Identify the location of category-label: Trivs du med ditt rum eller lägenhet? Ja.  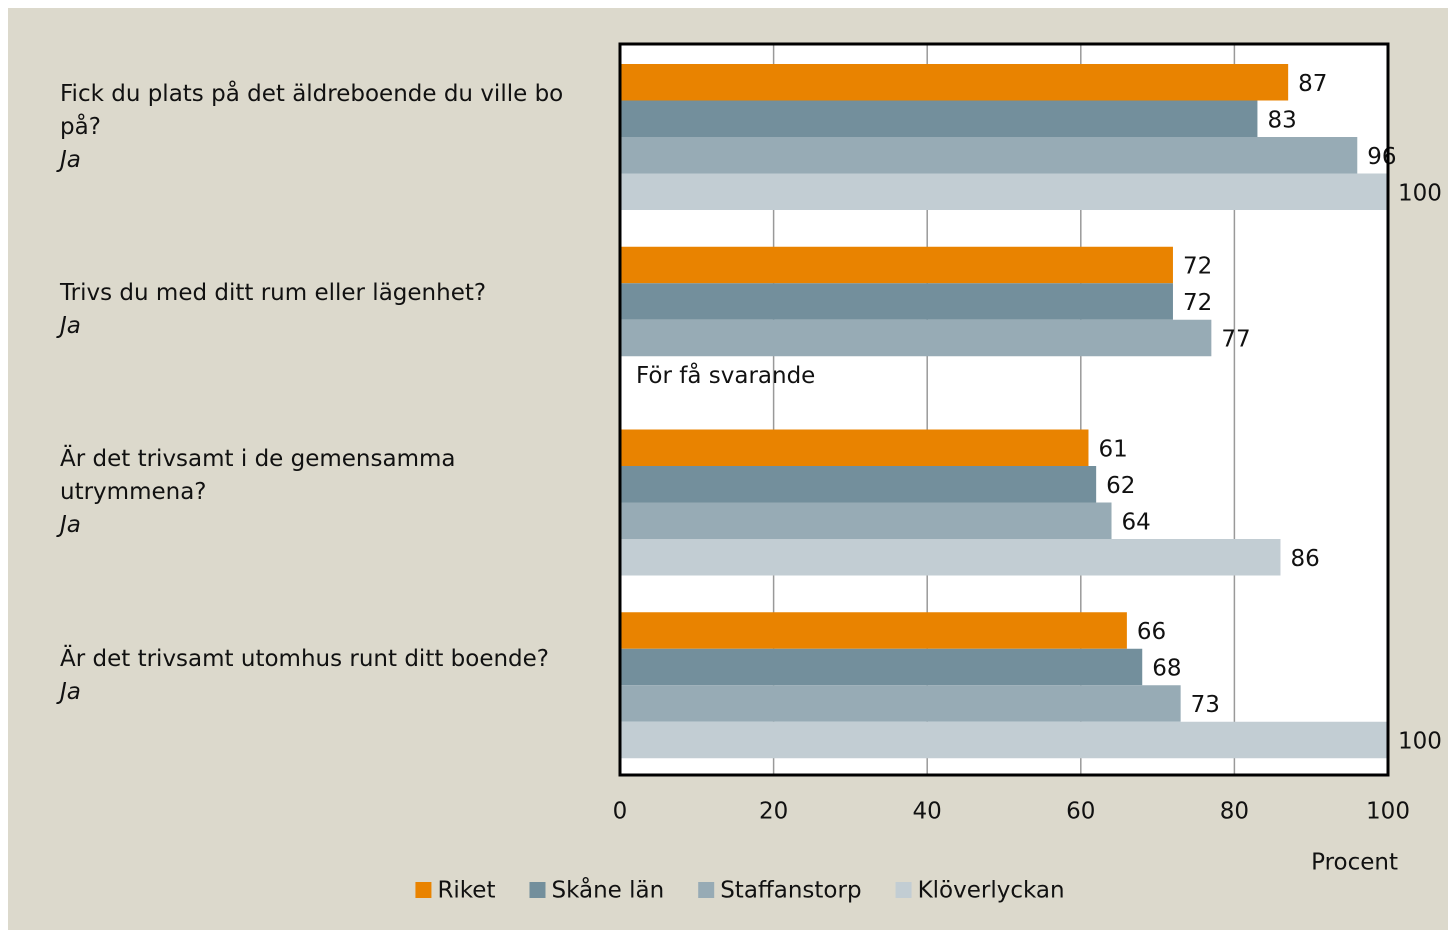
(315, 310).